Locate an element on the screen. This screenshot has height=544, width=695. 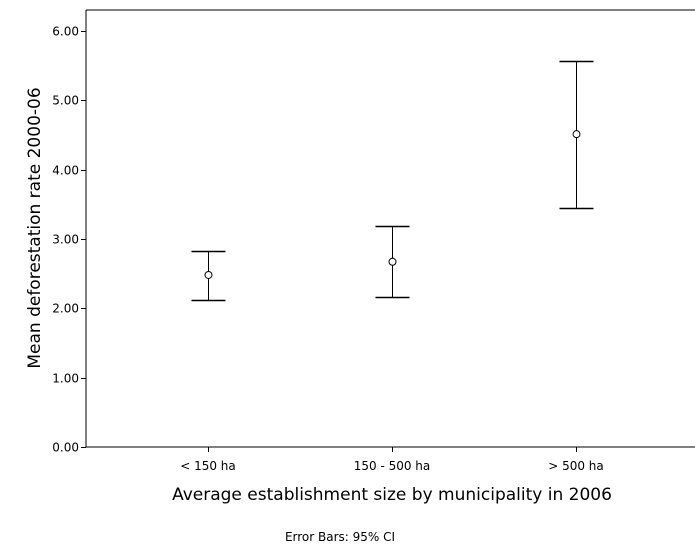
y-tick-label: 1.00 is located at coordinates (65, 379).